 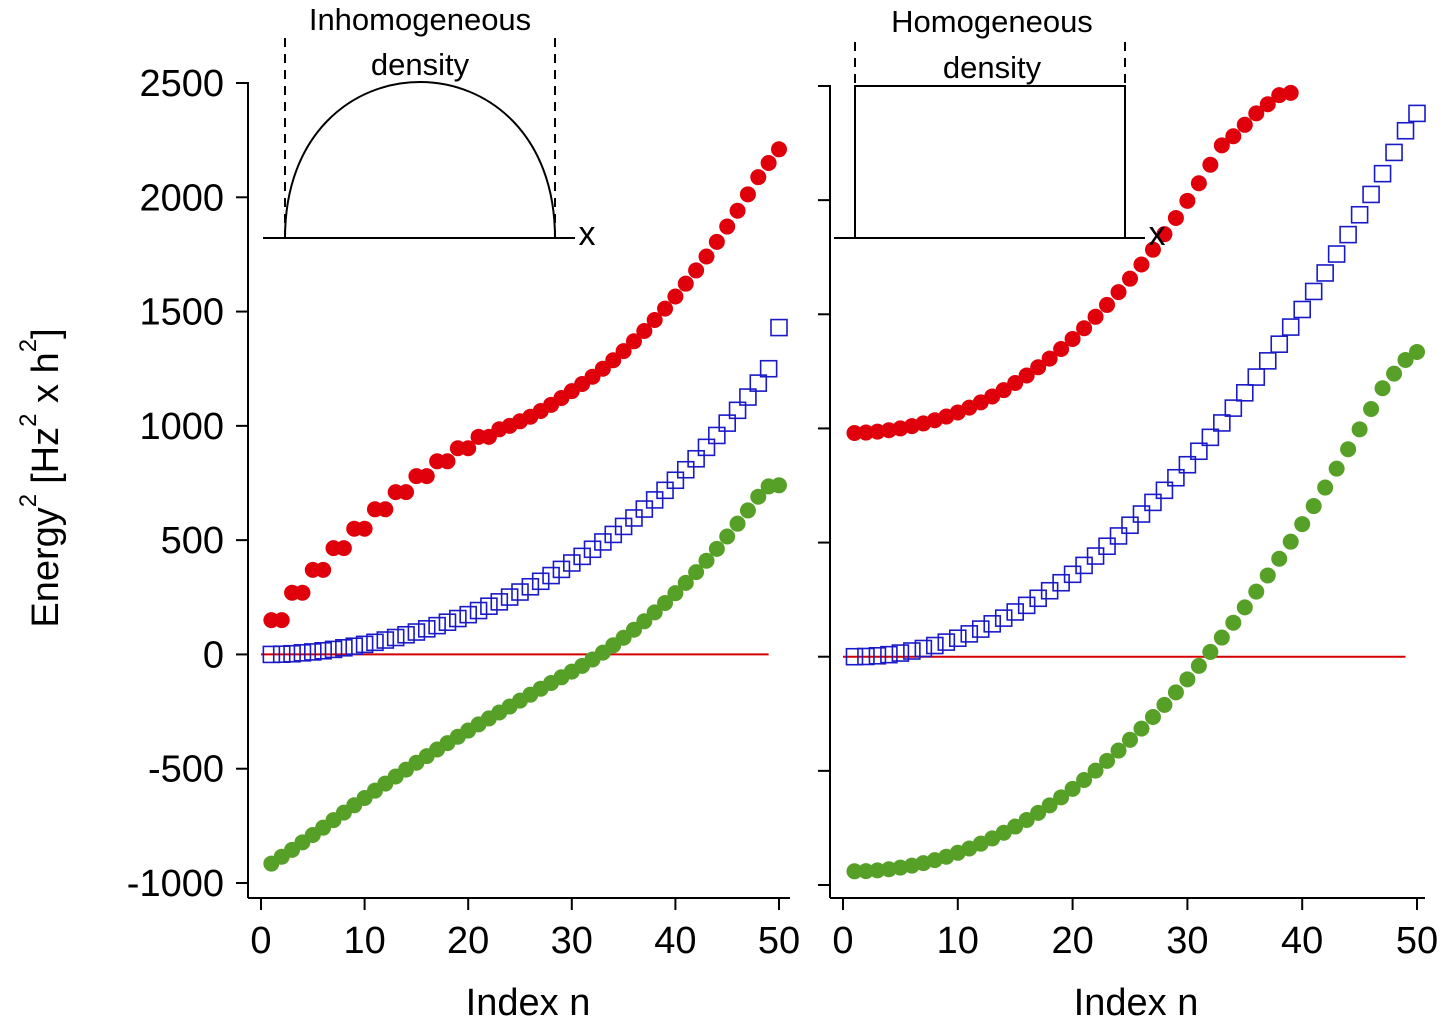 I want to click on right-xtick-label: 20, so click(x=1072, y=941).